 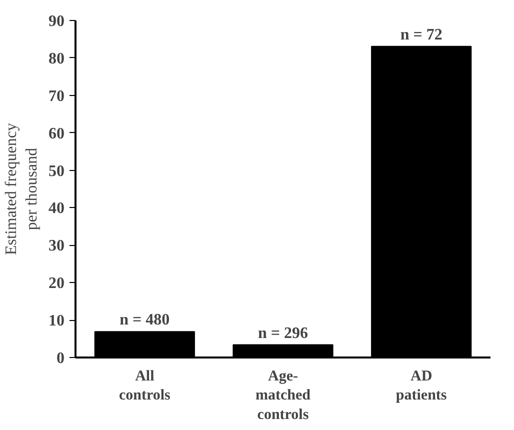 What do you see at coordinates (145, 320) in the screenshot?
I see `annotation: n = 480` at bounding box center [145, 320].